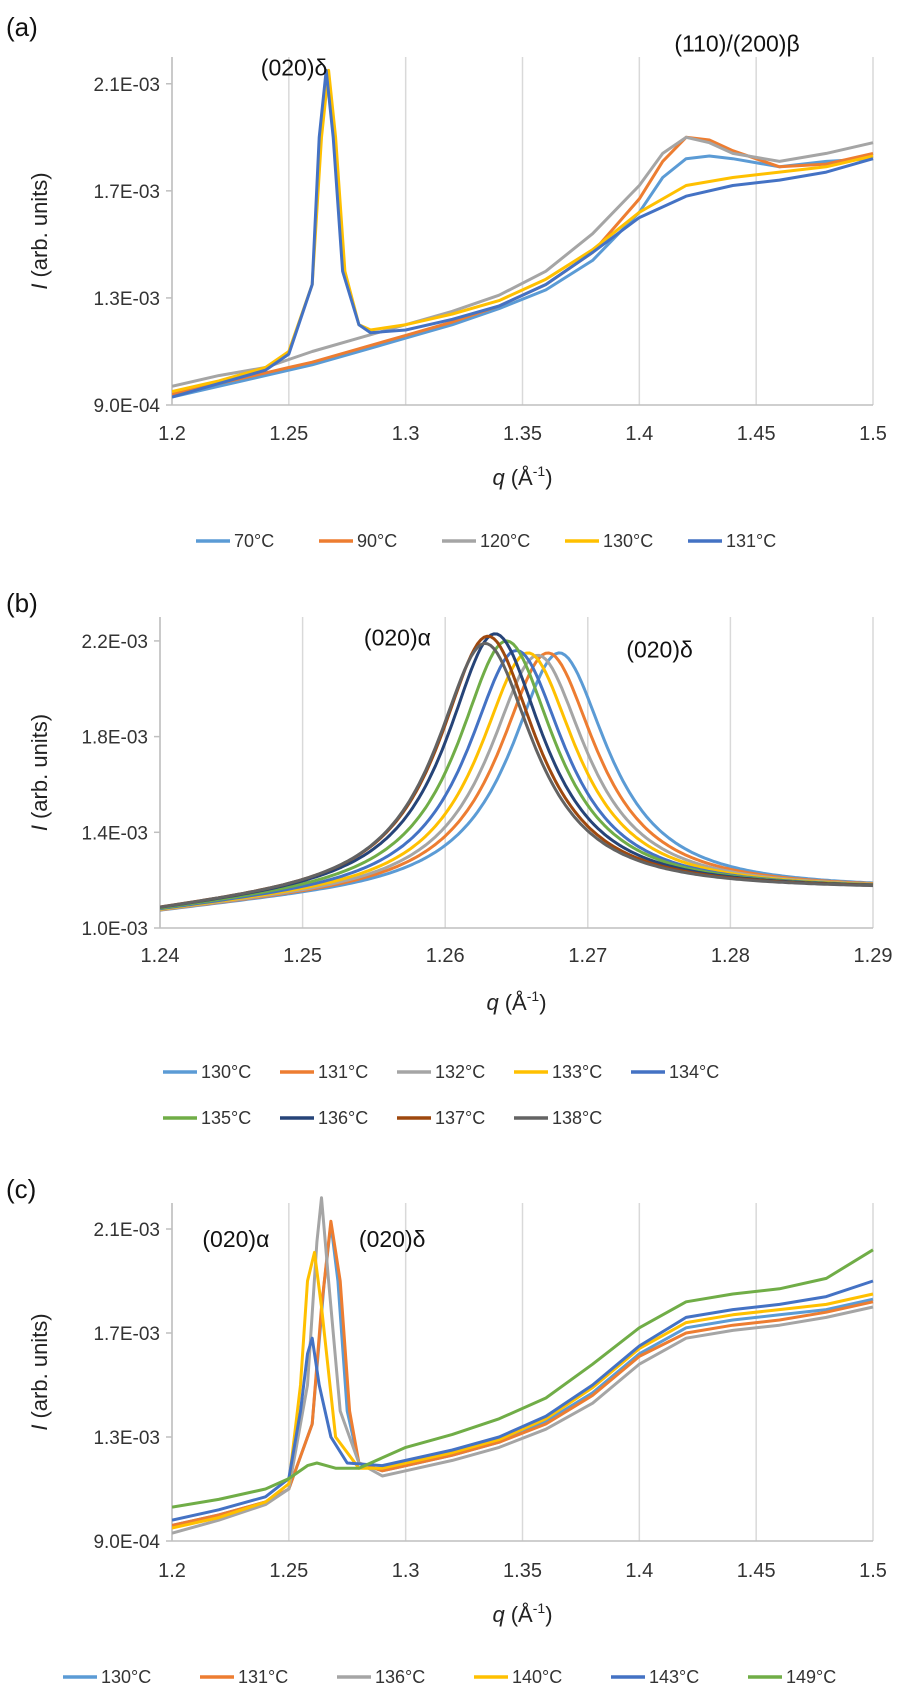  What do you see at coordinates (226, 1118) in the screenshot?
I see `legend-label: 135°C` at bounding box center [226, 1118].